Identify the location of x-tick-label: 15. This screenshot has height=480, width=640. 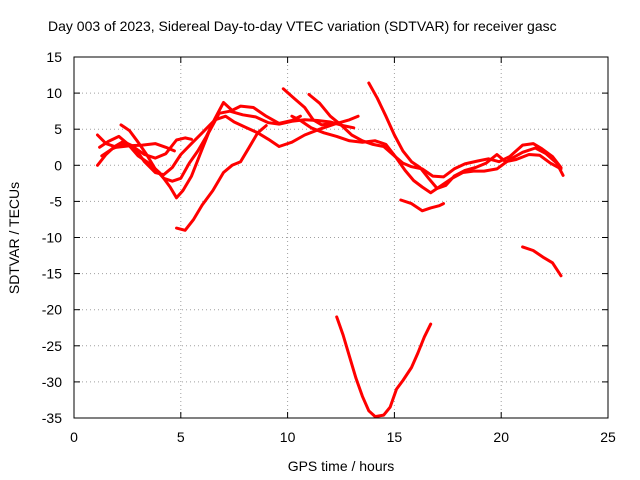
(395, 437).